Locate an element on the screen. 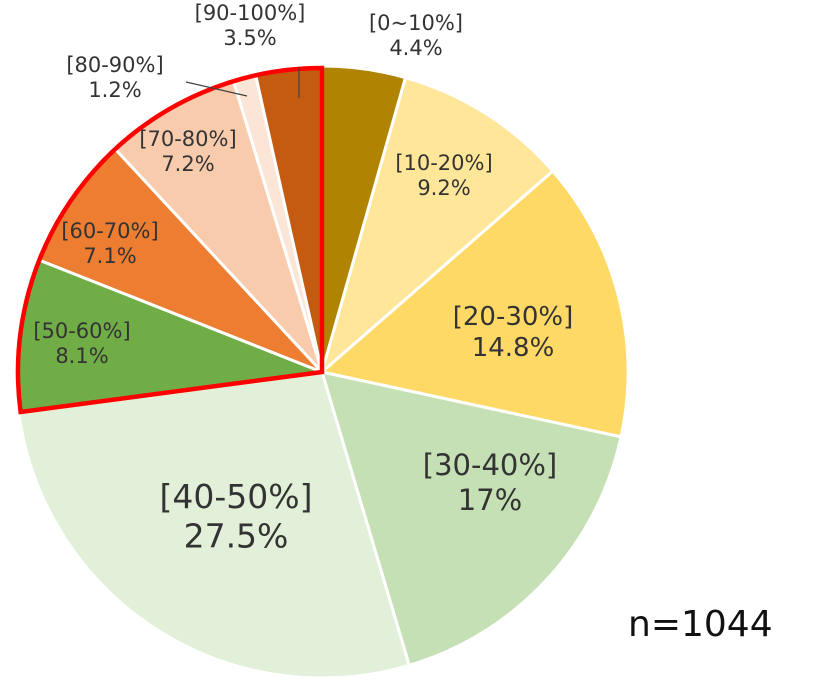 This screenshot has height=688, width=829. slice-label-20-30: [20-30%] 14.8% is located at coordinates (513, 332).